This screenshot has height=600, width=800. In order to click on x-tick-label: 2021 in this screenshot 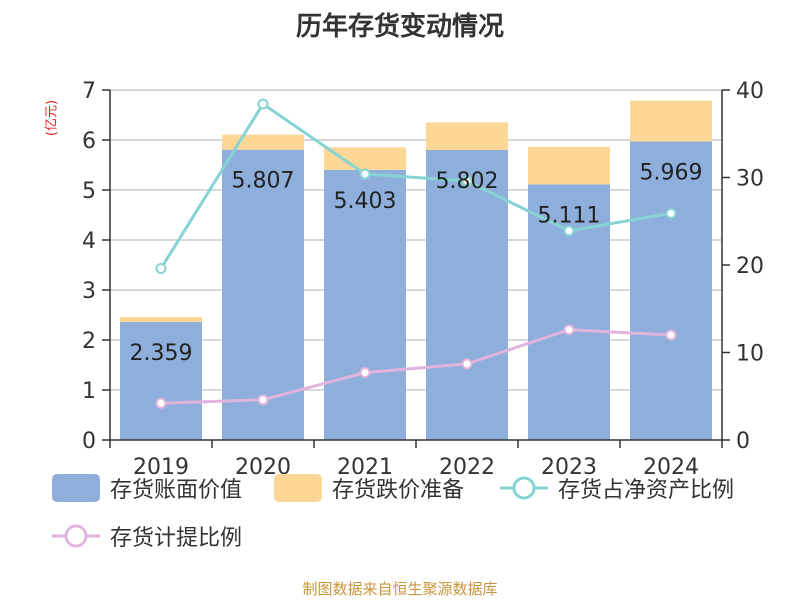, I will do `click(365, 467)`.